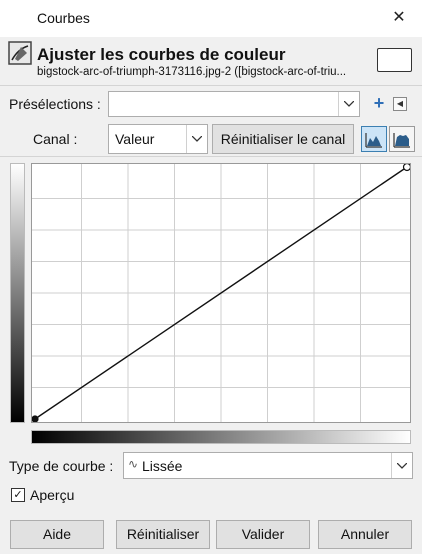 This screenshot has width=422, height=554. I want to click on triangle-left-icon: ◀, so click(400, 104).